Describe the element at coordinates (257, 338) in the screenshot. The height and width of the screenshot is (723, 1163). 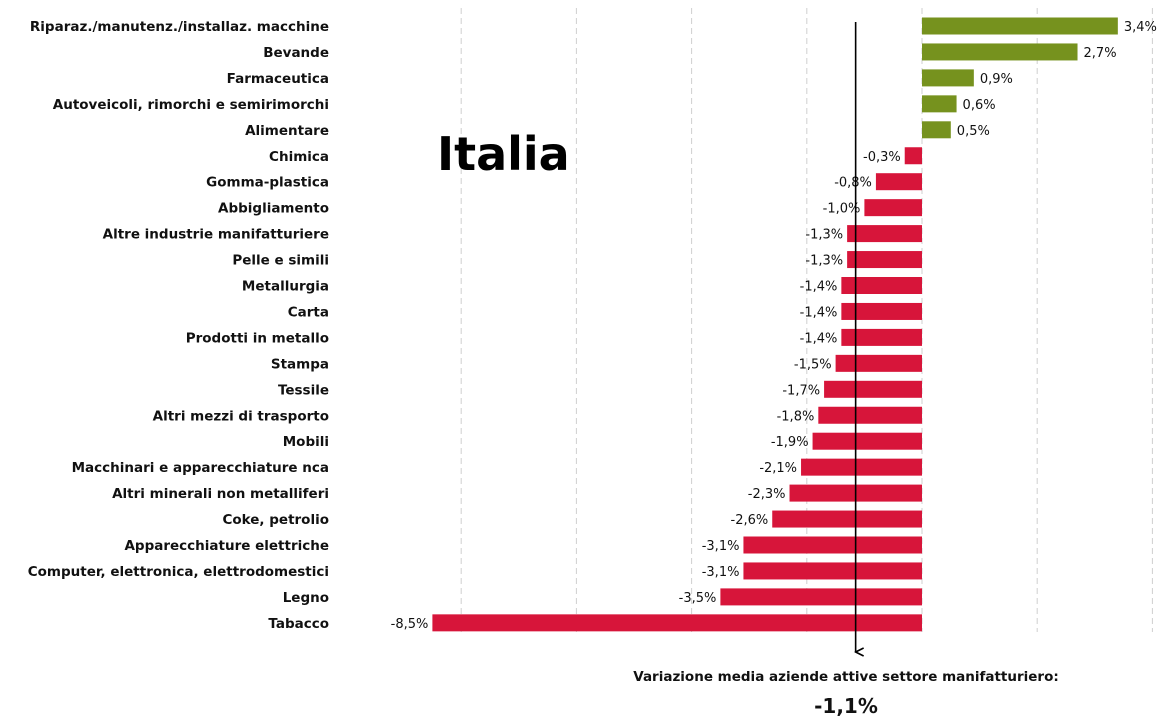
I see `category-label: Prodotti in metallo` at that location.